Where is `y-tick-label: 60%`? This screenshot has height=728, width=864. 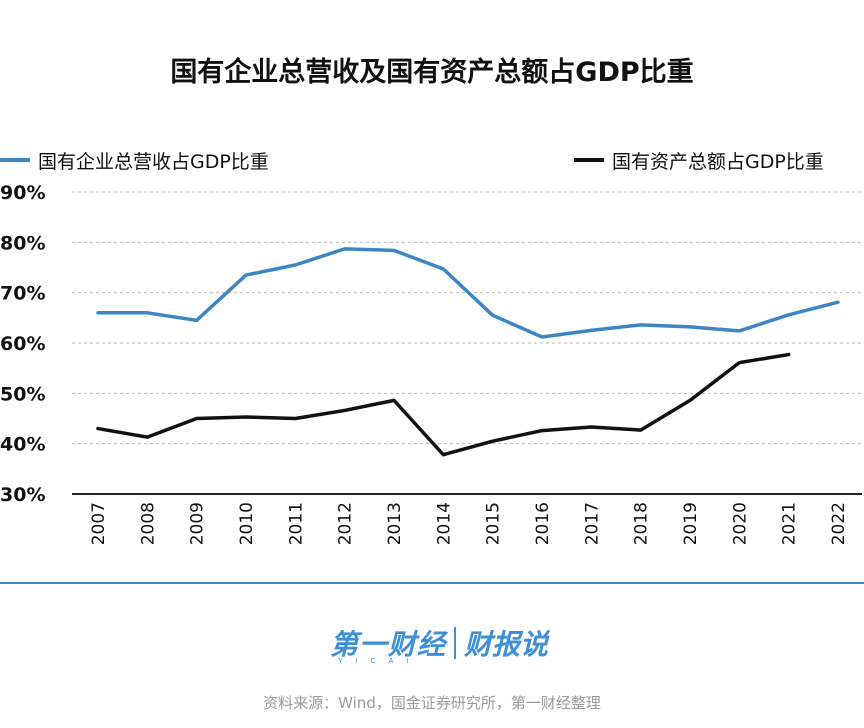 y-tick-label: 60% is located at coordinates (22, 344).